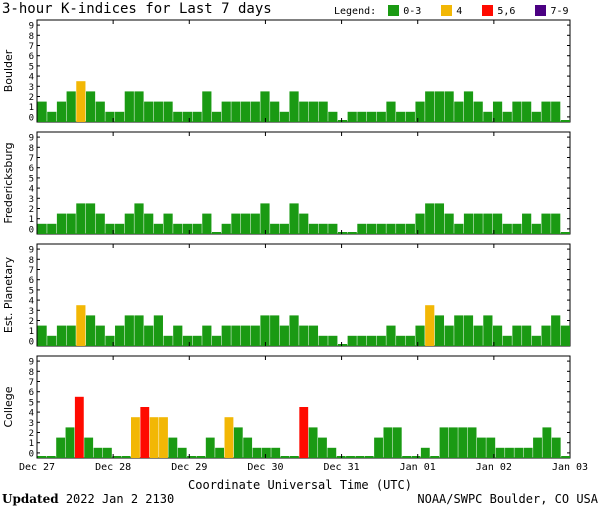 This screenshot has height=510, width=600. What do you see at coordinates (8, 294) in the screenshot?
I see `panel-label: Est. Planetary` at bounding box center [8, 294].